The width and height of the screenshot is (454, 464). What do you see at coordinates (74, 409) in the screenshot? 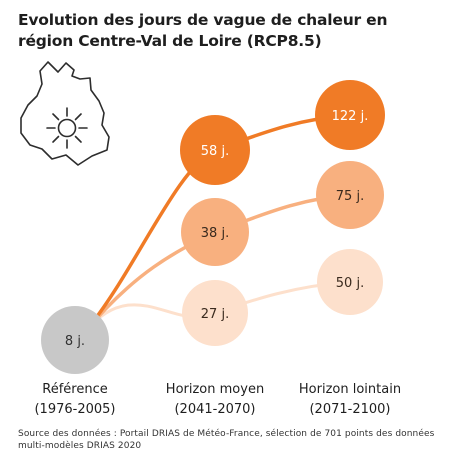
I see `x-tick-label-0-1: (1976-2005)` at bounding box center [74, 409].